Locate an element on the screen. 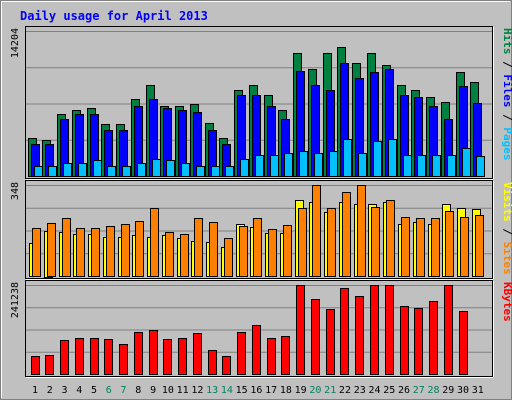 The image size is (512, 400). y-max-label: 241238 is located at coordinates (15, 300).